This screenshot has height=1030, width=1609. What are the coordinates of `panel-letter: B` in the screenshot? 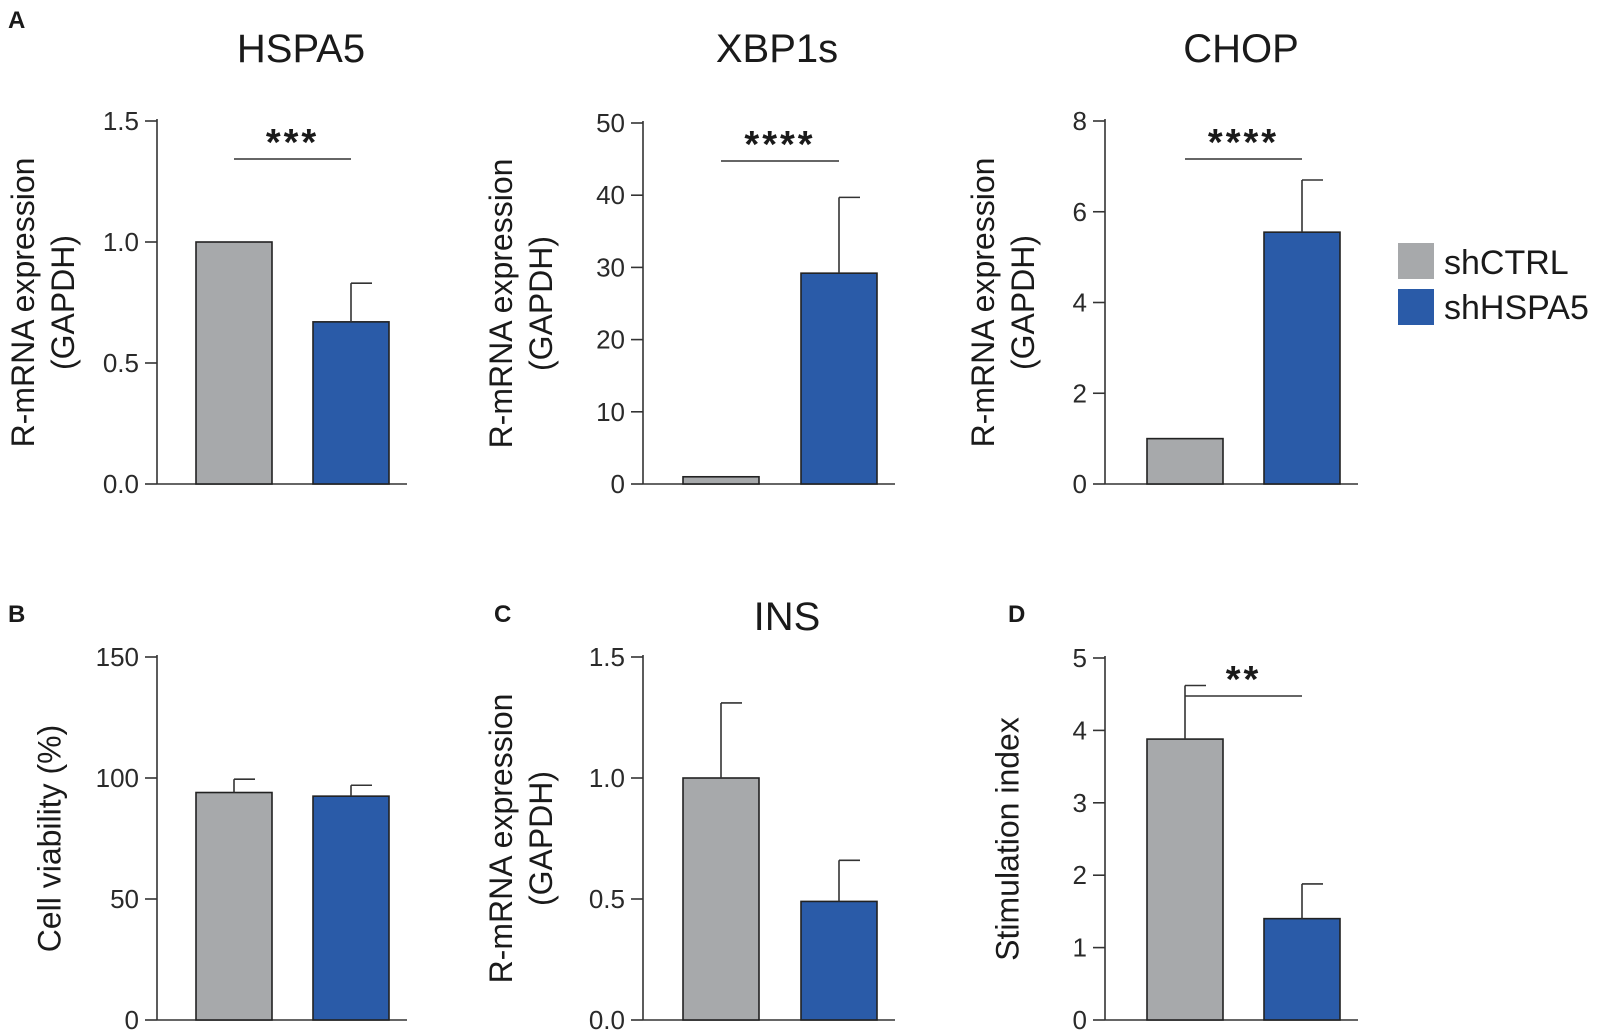 It's located at (16, 614).